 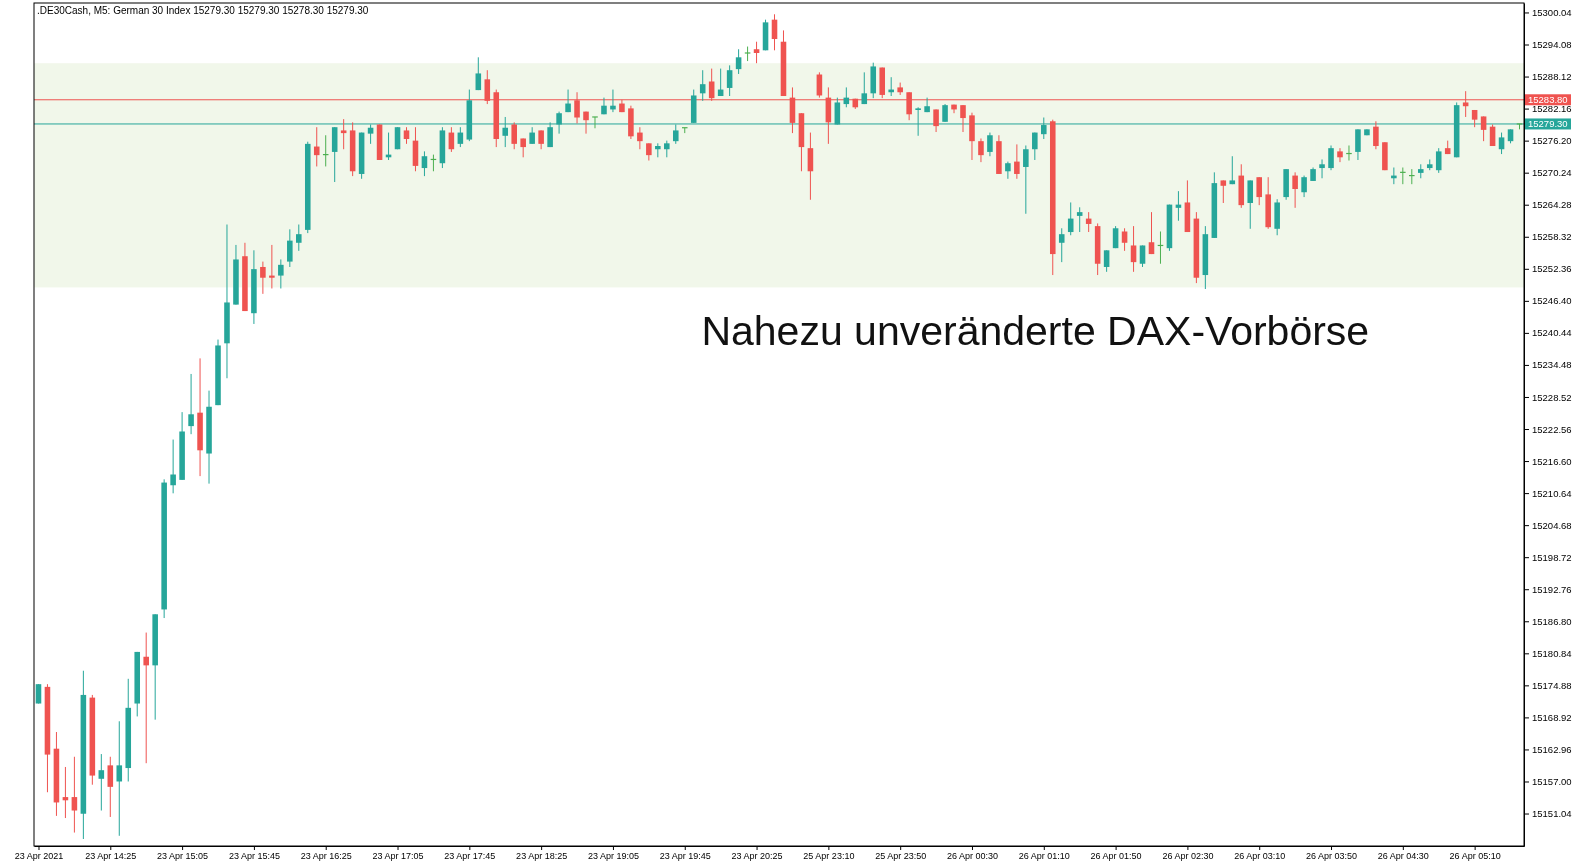 What do you see at coordinates (1475, 856) in the screenshot?
I see `x-tick-label: 26 Apr 05:10` at bounding box center [1475, 856].